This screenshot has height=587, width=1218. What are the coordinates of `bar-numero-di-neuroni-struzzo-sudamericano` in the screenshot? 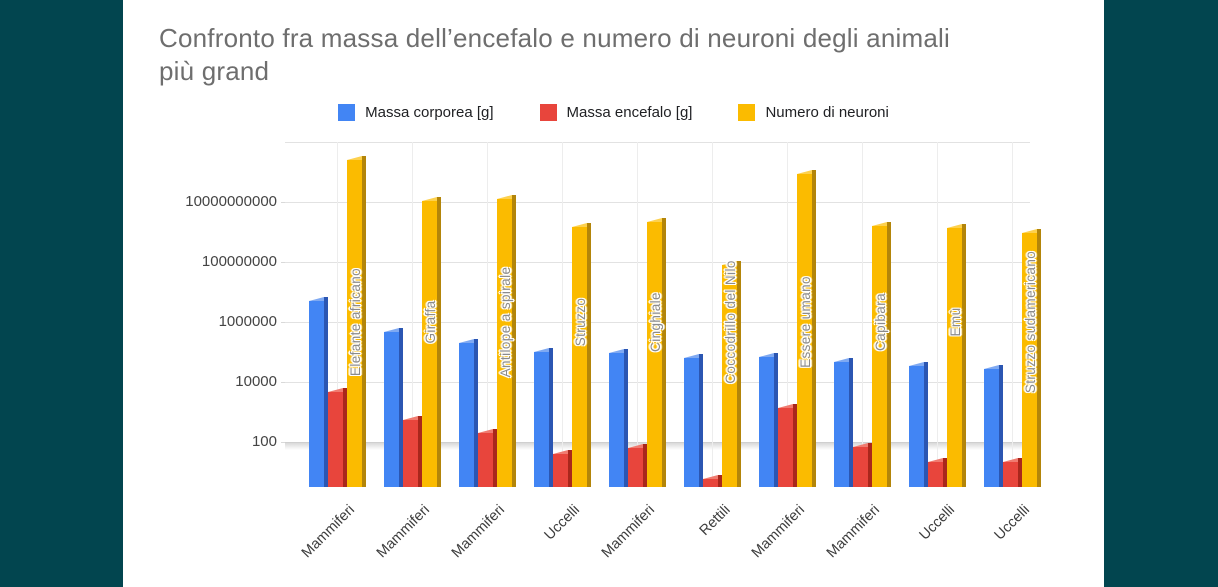 It's located at (1031, 358).